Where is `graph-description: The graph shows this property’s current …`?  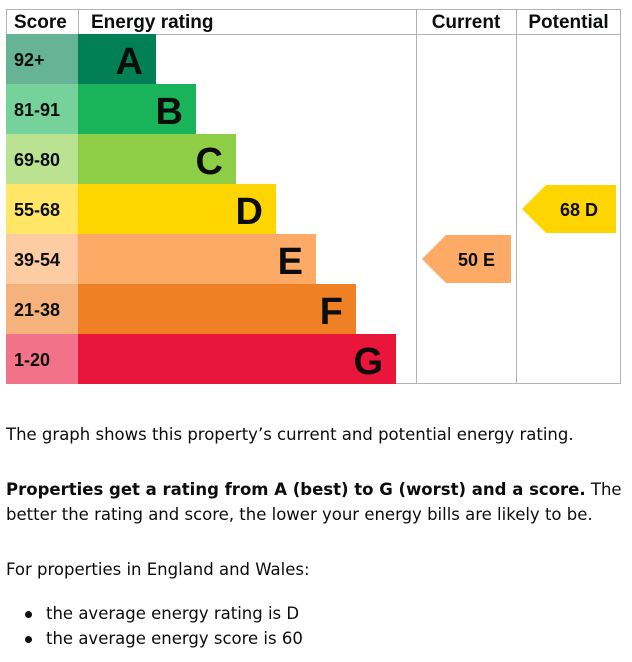
graph-description: The graph shows this property’s current … is located at coordinates (290, 434).